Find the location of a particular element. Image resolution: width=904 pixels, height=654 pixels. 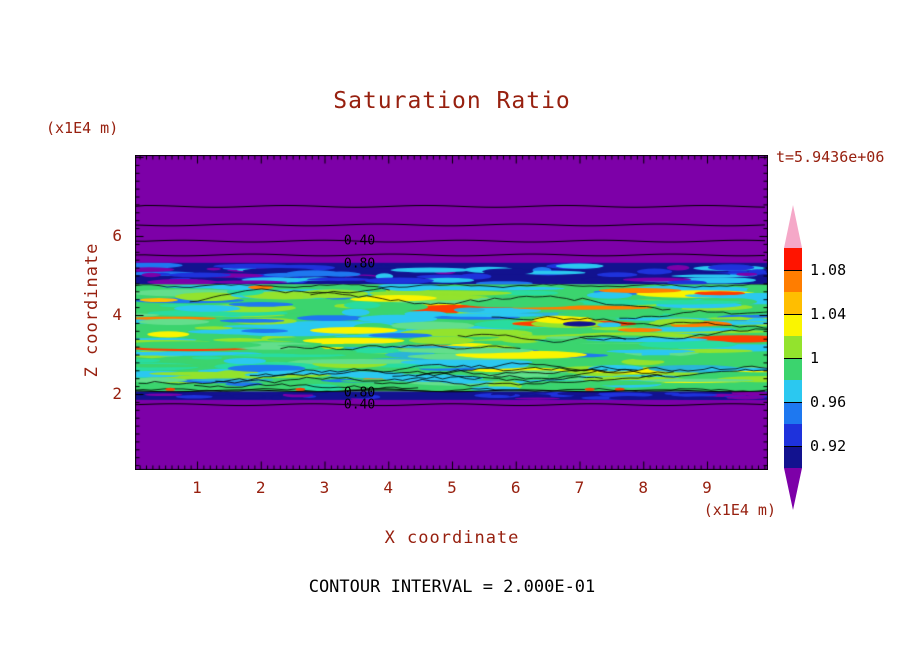

y-tick-label: 2 is located at coordinates (117, 393).